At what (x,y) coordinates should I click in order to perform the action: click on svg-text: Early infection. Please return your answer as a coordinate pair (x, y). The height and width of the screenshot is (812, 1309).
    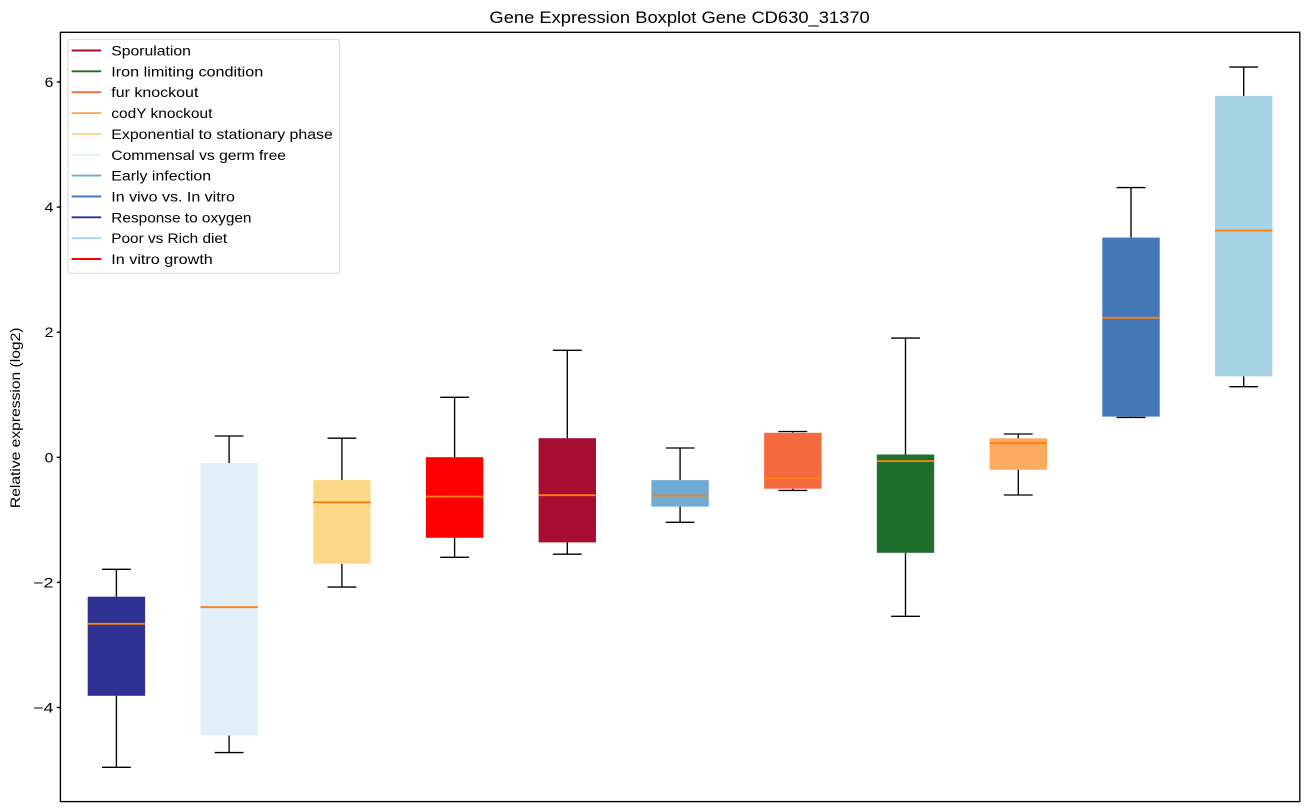
    Looking at the image, I should click on (161, 176).